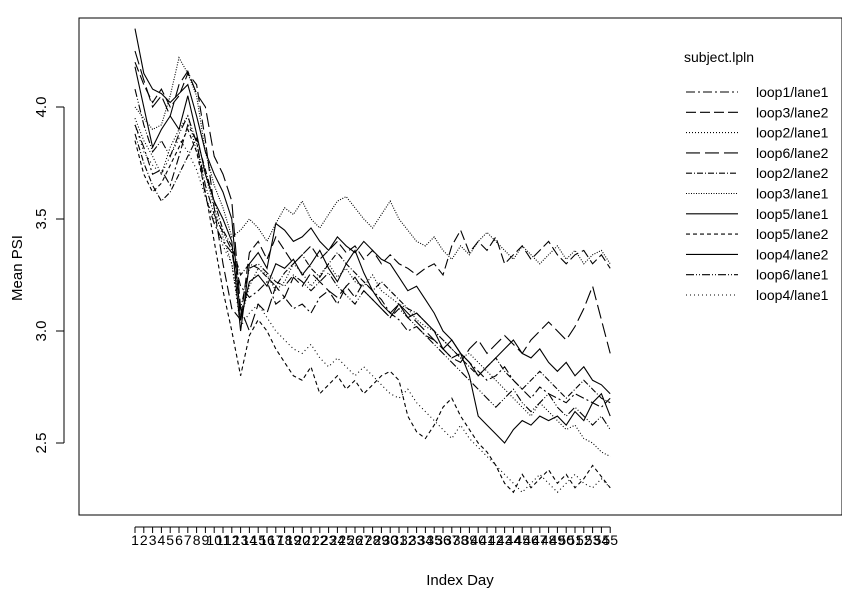 The image size is (842, 592). I want to click on legend-entry-label: loop1/lane1, so click(792, 92).